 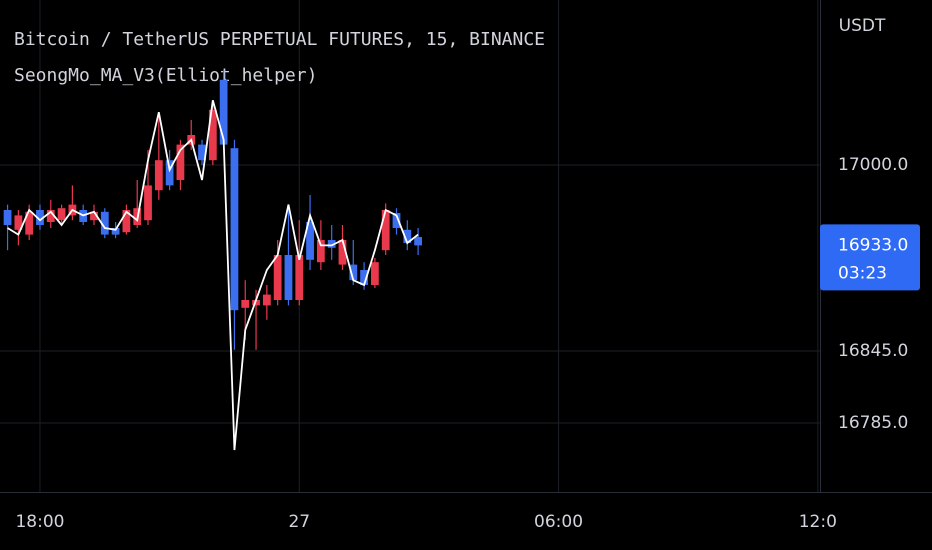 What do you see at coordinates (870, 257) in the screenshot?
I see `price-box` at bounding box center [870, 257].